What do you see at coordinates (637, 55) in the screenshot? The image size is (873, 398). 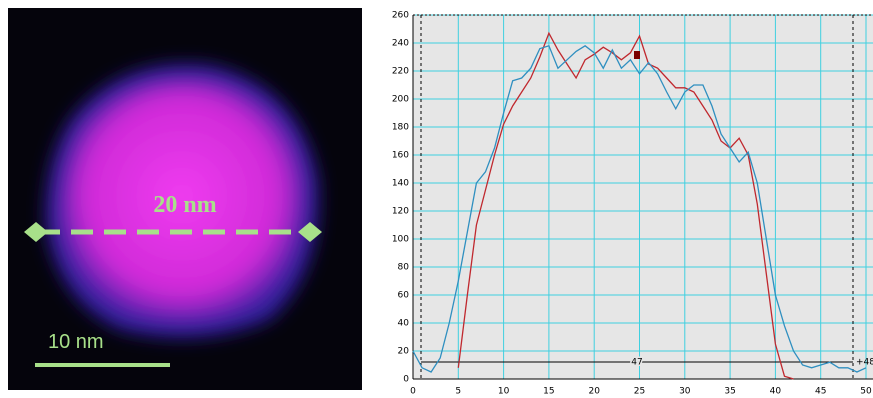 I see `cursor-marker` at bounding box center [637, 55].